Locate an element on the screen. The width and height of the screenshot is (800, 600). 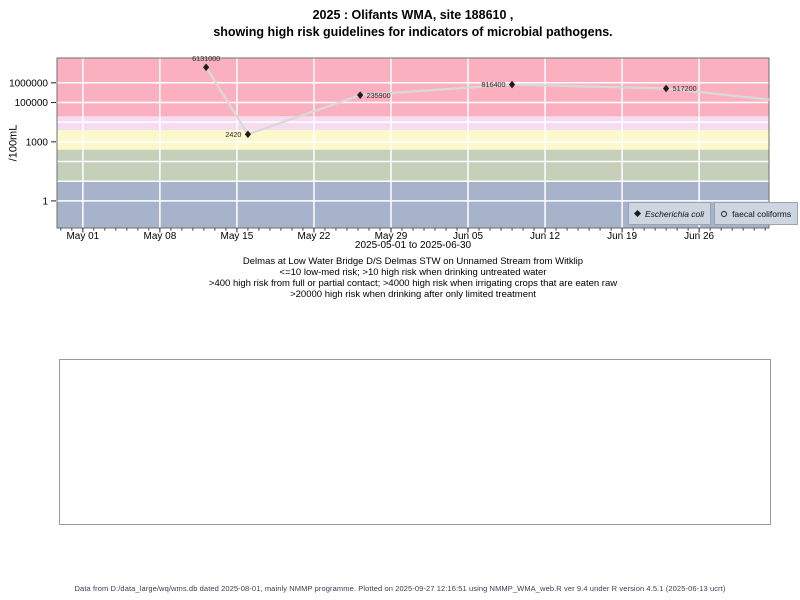
legend-label-faecal-coliforms: faecal coliforms is located at coordinates (762, 213).